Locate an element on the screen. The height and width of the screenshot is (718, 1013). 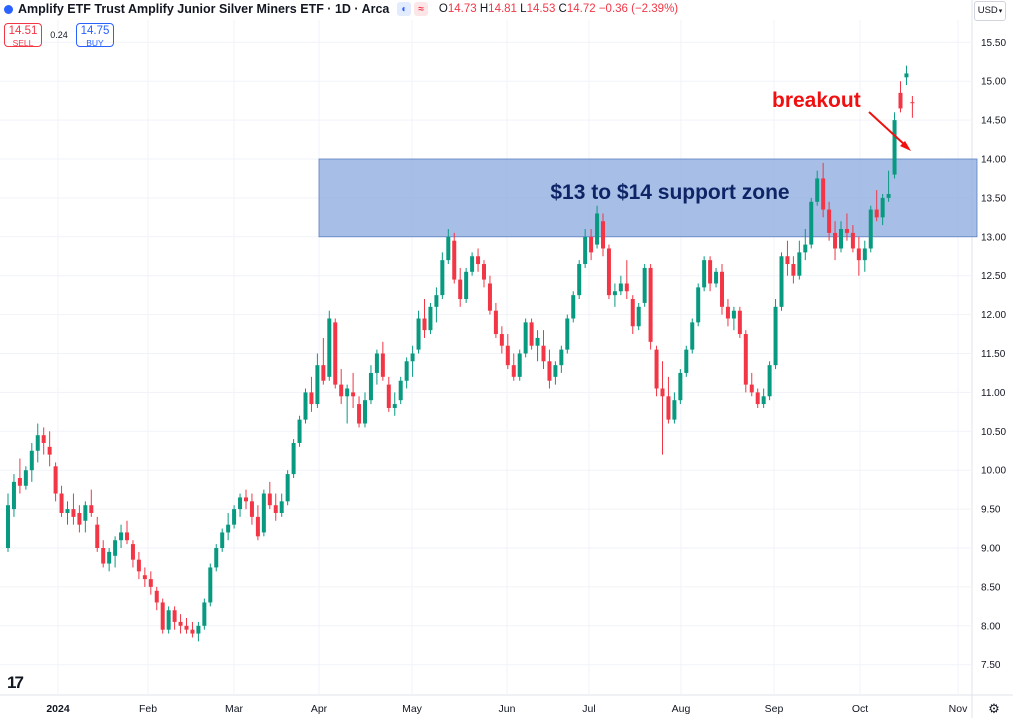
price-tick-label: 11.50 is located at coordinates (993, 354).